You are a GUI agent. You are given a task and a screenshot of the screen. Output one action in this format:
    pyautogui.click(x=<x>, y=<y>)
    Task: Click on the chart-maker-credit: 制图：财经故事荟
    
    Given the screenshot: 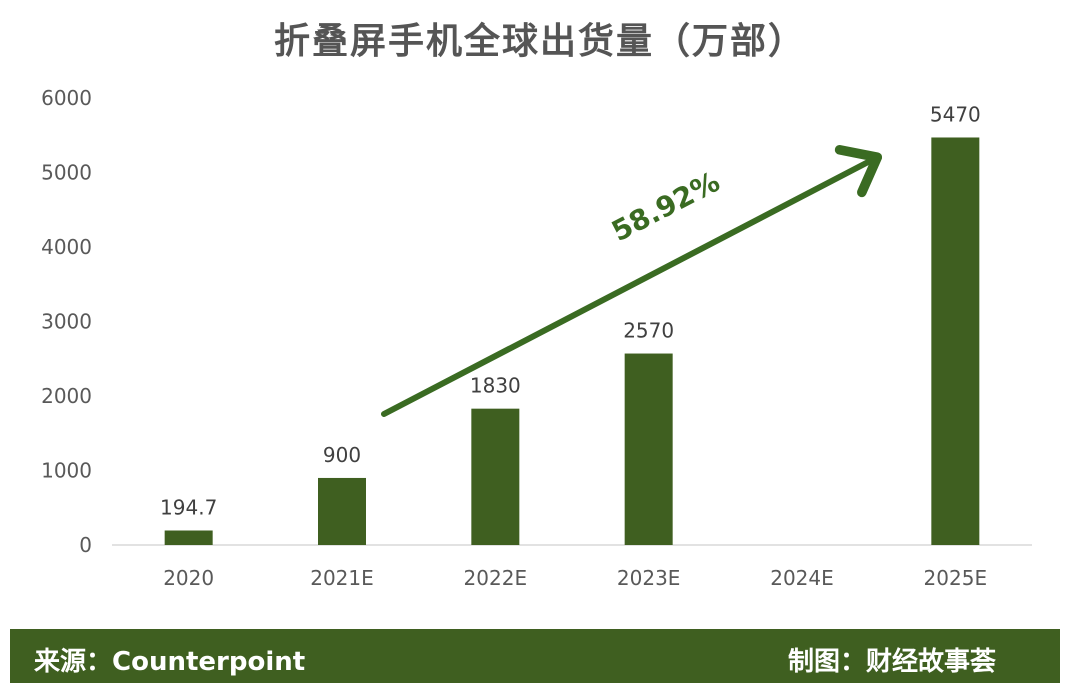 What is the action you would take?
    pyautogui.click(x=891, y=662)
    